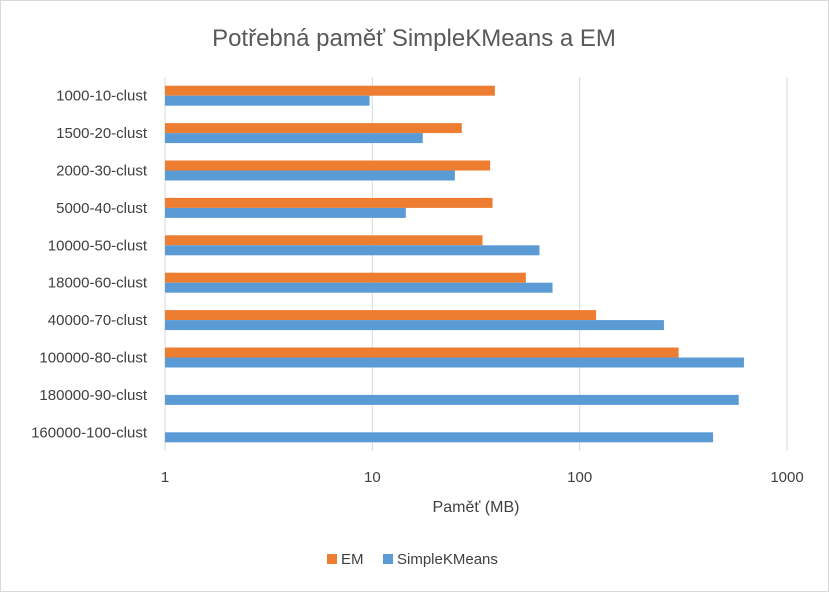  I want to click on category-label: 180000-90-clust, so click(93, 395).